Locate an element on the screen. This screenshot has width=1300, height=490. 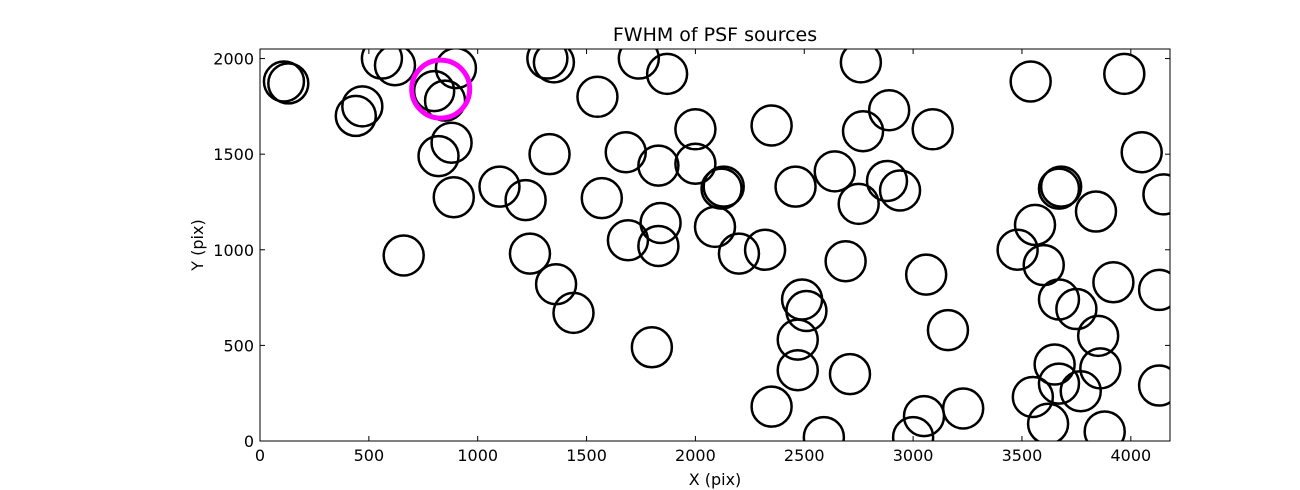
x-tick-label: 3500 is located at coordinates (1022, 455).